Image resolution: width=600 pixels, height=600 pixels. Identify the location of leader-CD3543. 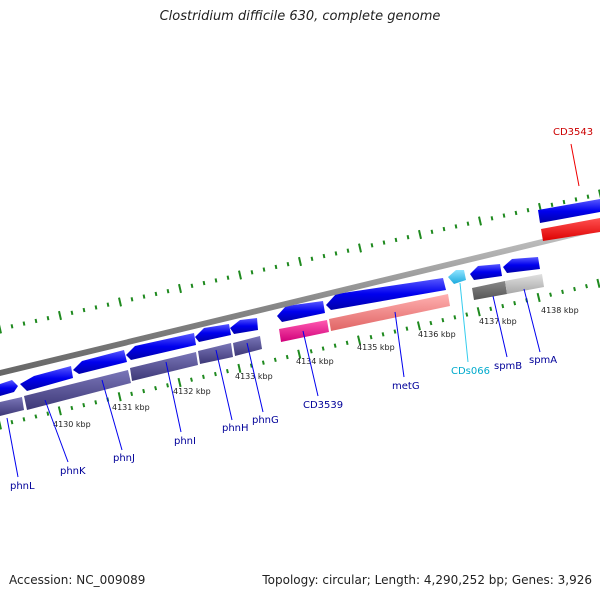
(575, 165).